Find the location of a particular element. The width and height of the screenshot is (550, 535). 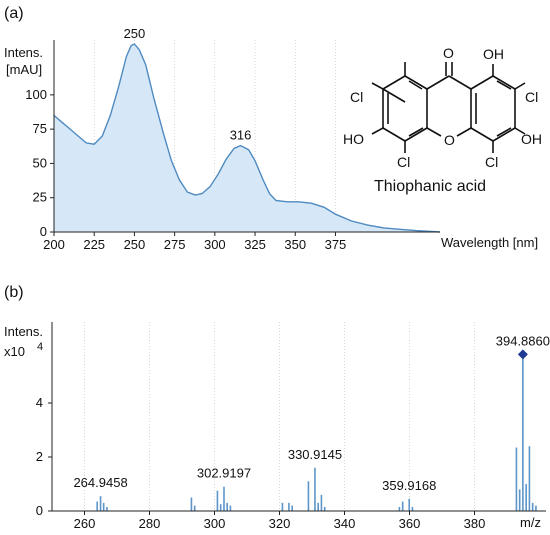

atom-oh-right: OH is located at coordinates (531, 139).